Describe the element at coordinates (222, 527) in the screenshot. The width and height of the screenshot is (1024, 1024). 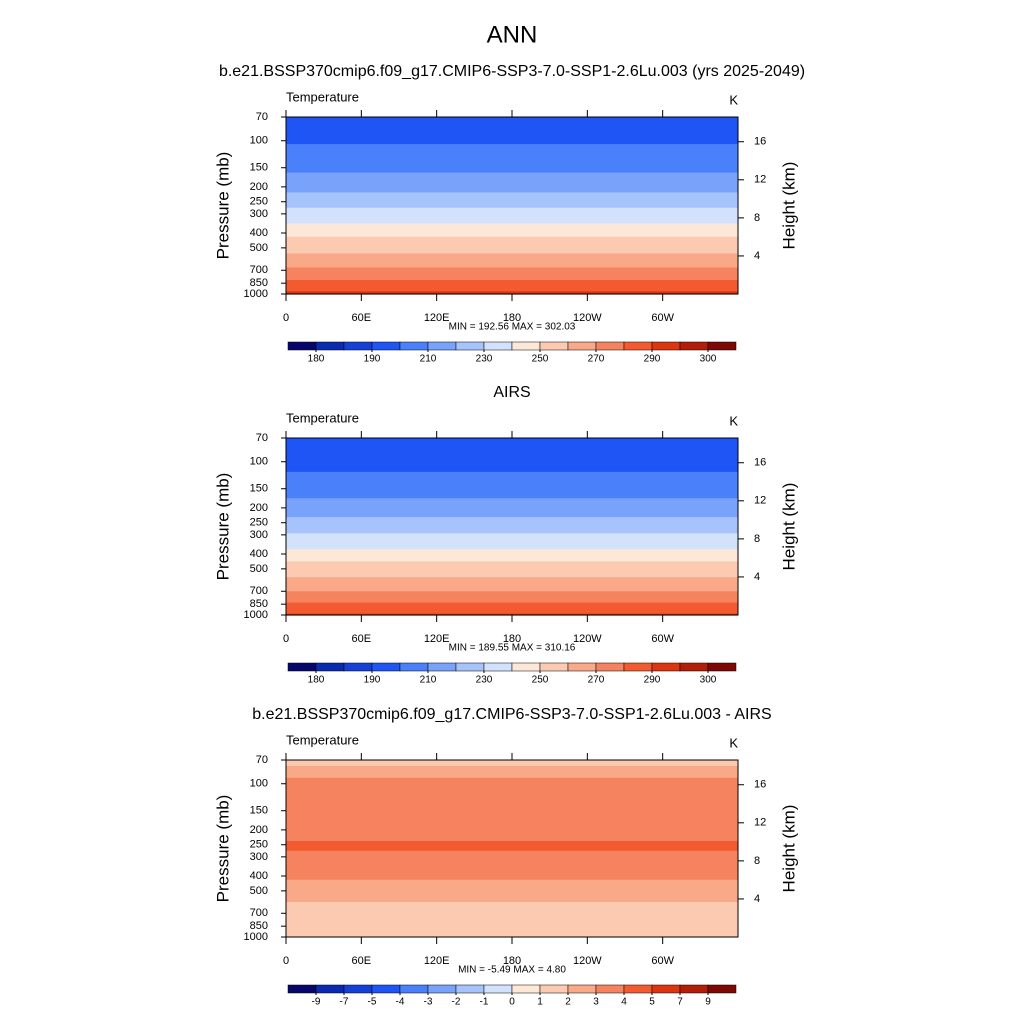
I see `y-axis-label: Pressure (mb)` at that location.